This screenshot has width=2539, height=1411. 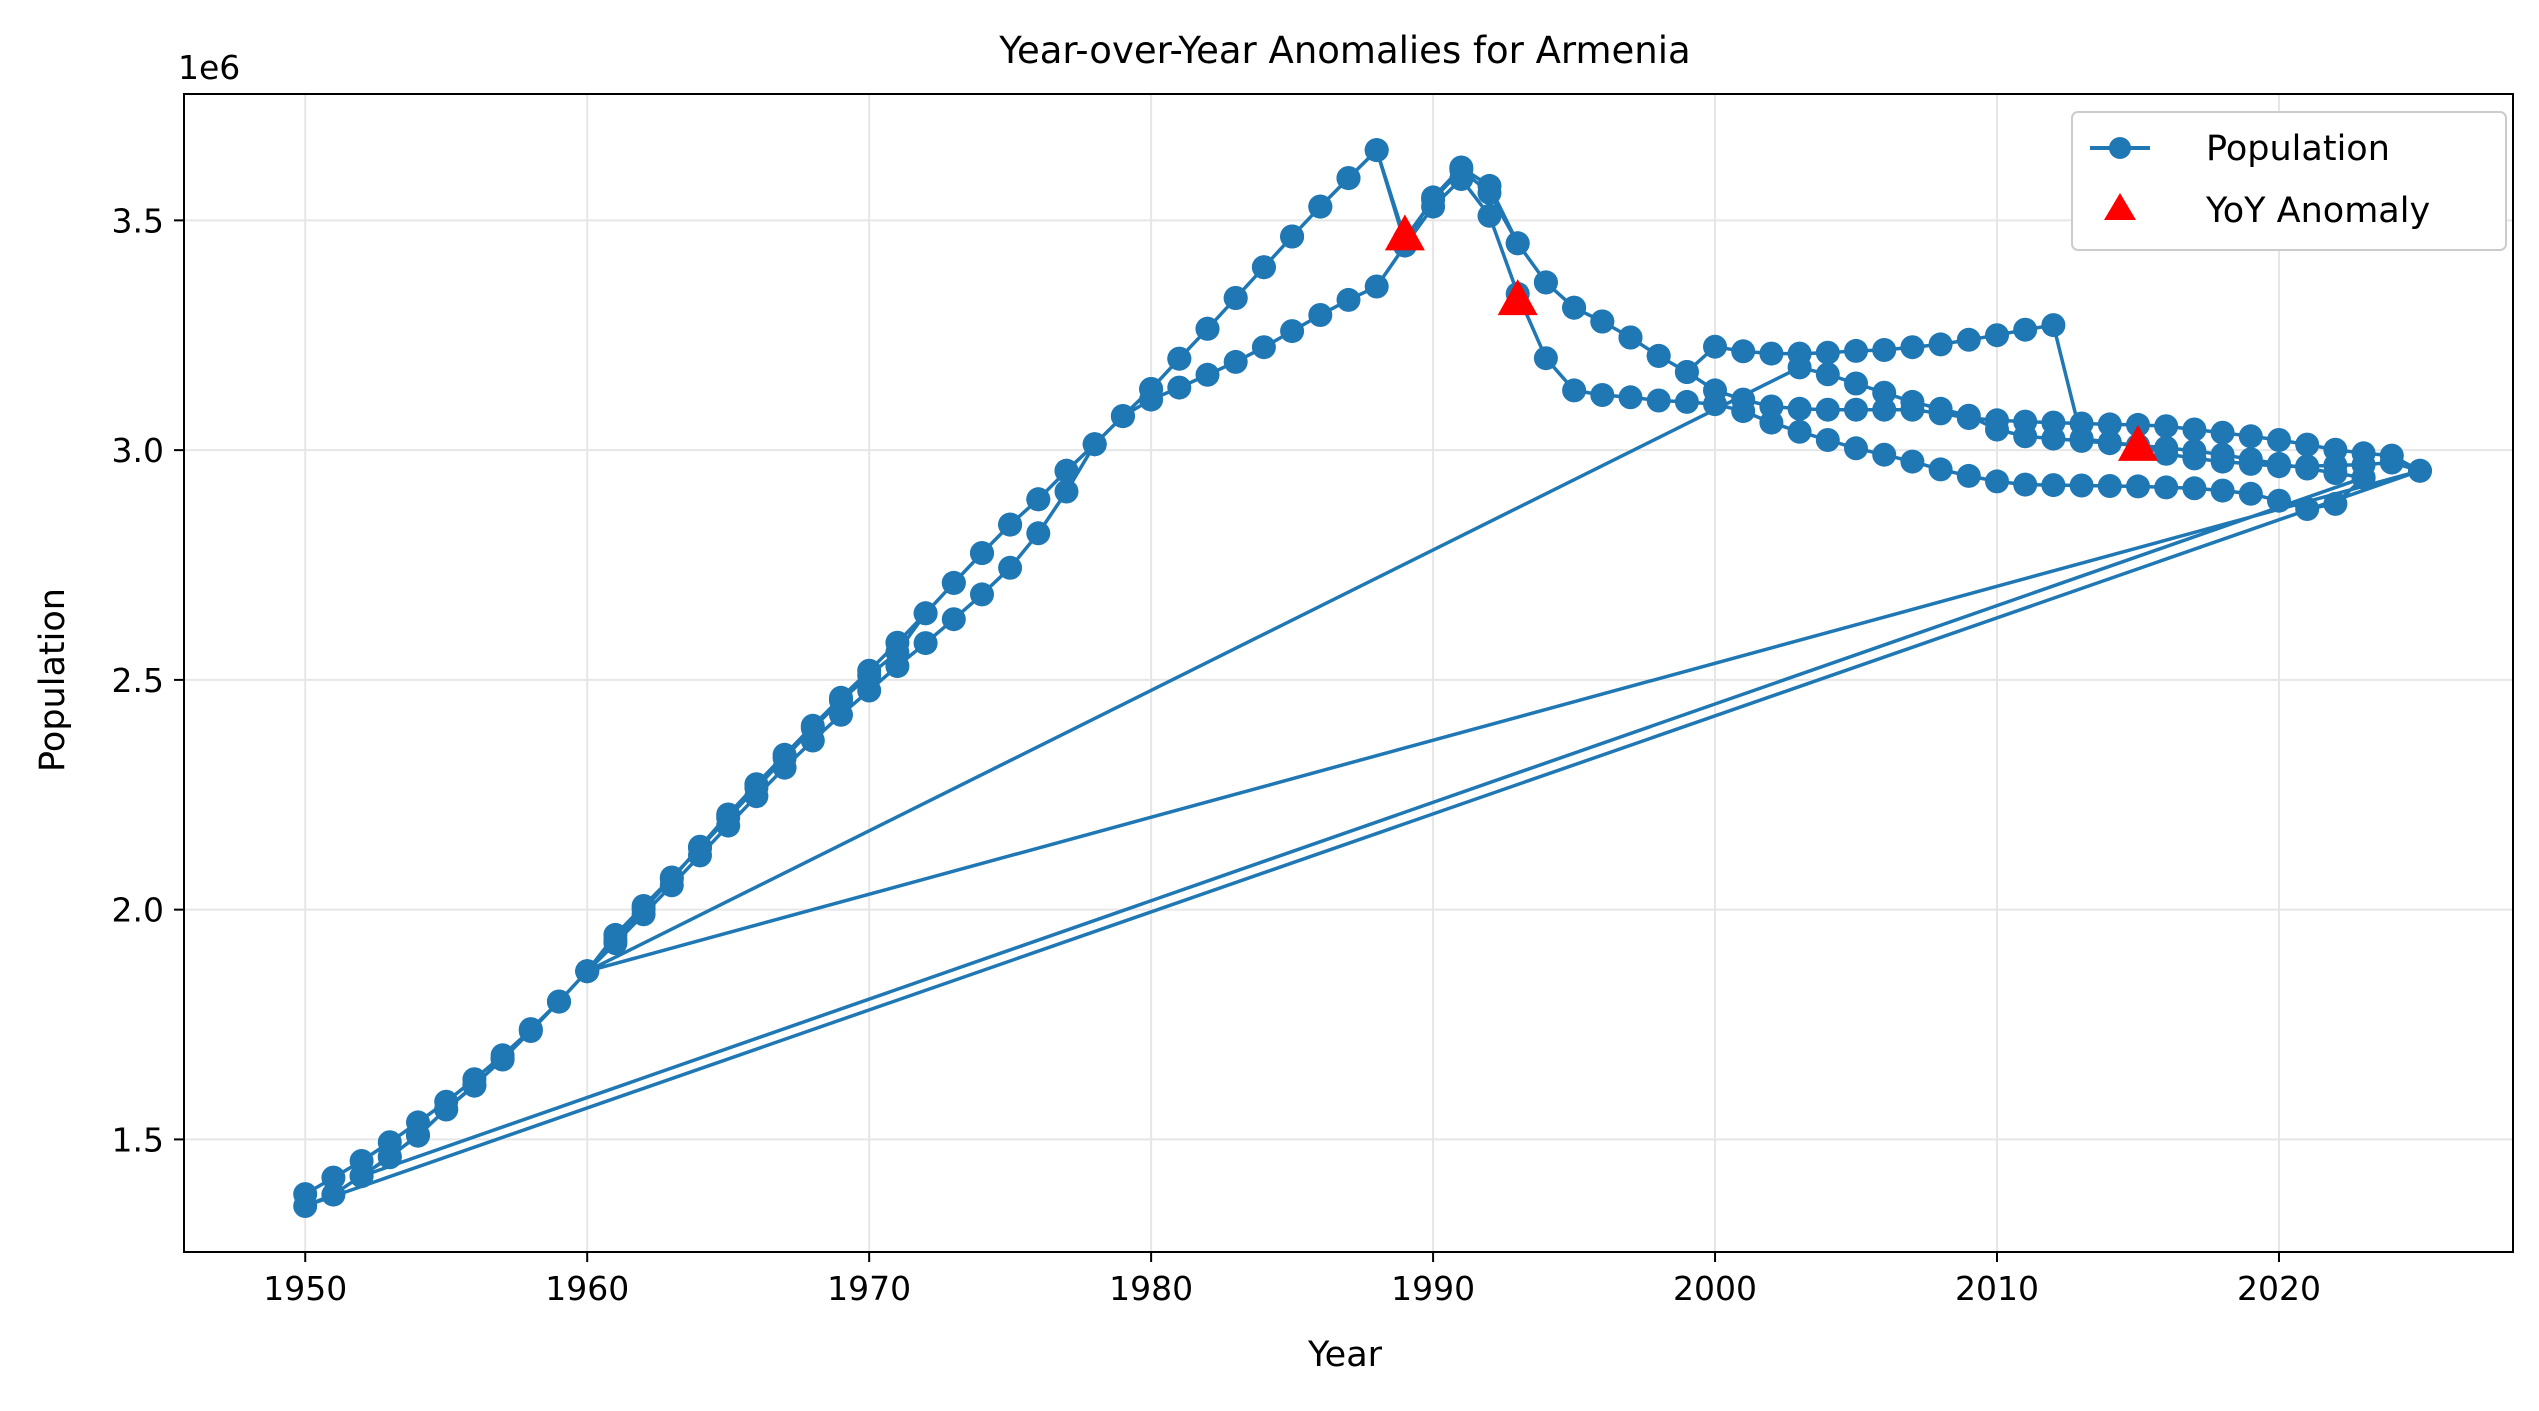 I want to click on x-tick-label: 2010, so click(x=1997, y=1288).